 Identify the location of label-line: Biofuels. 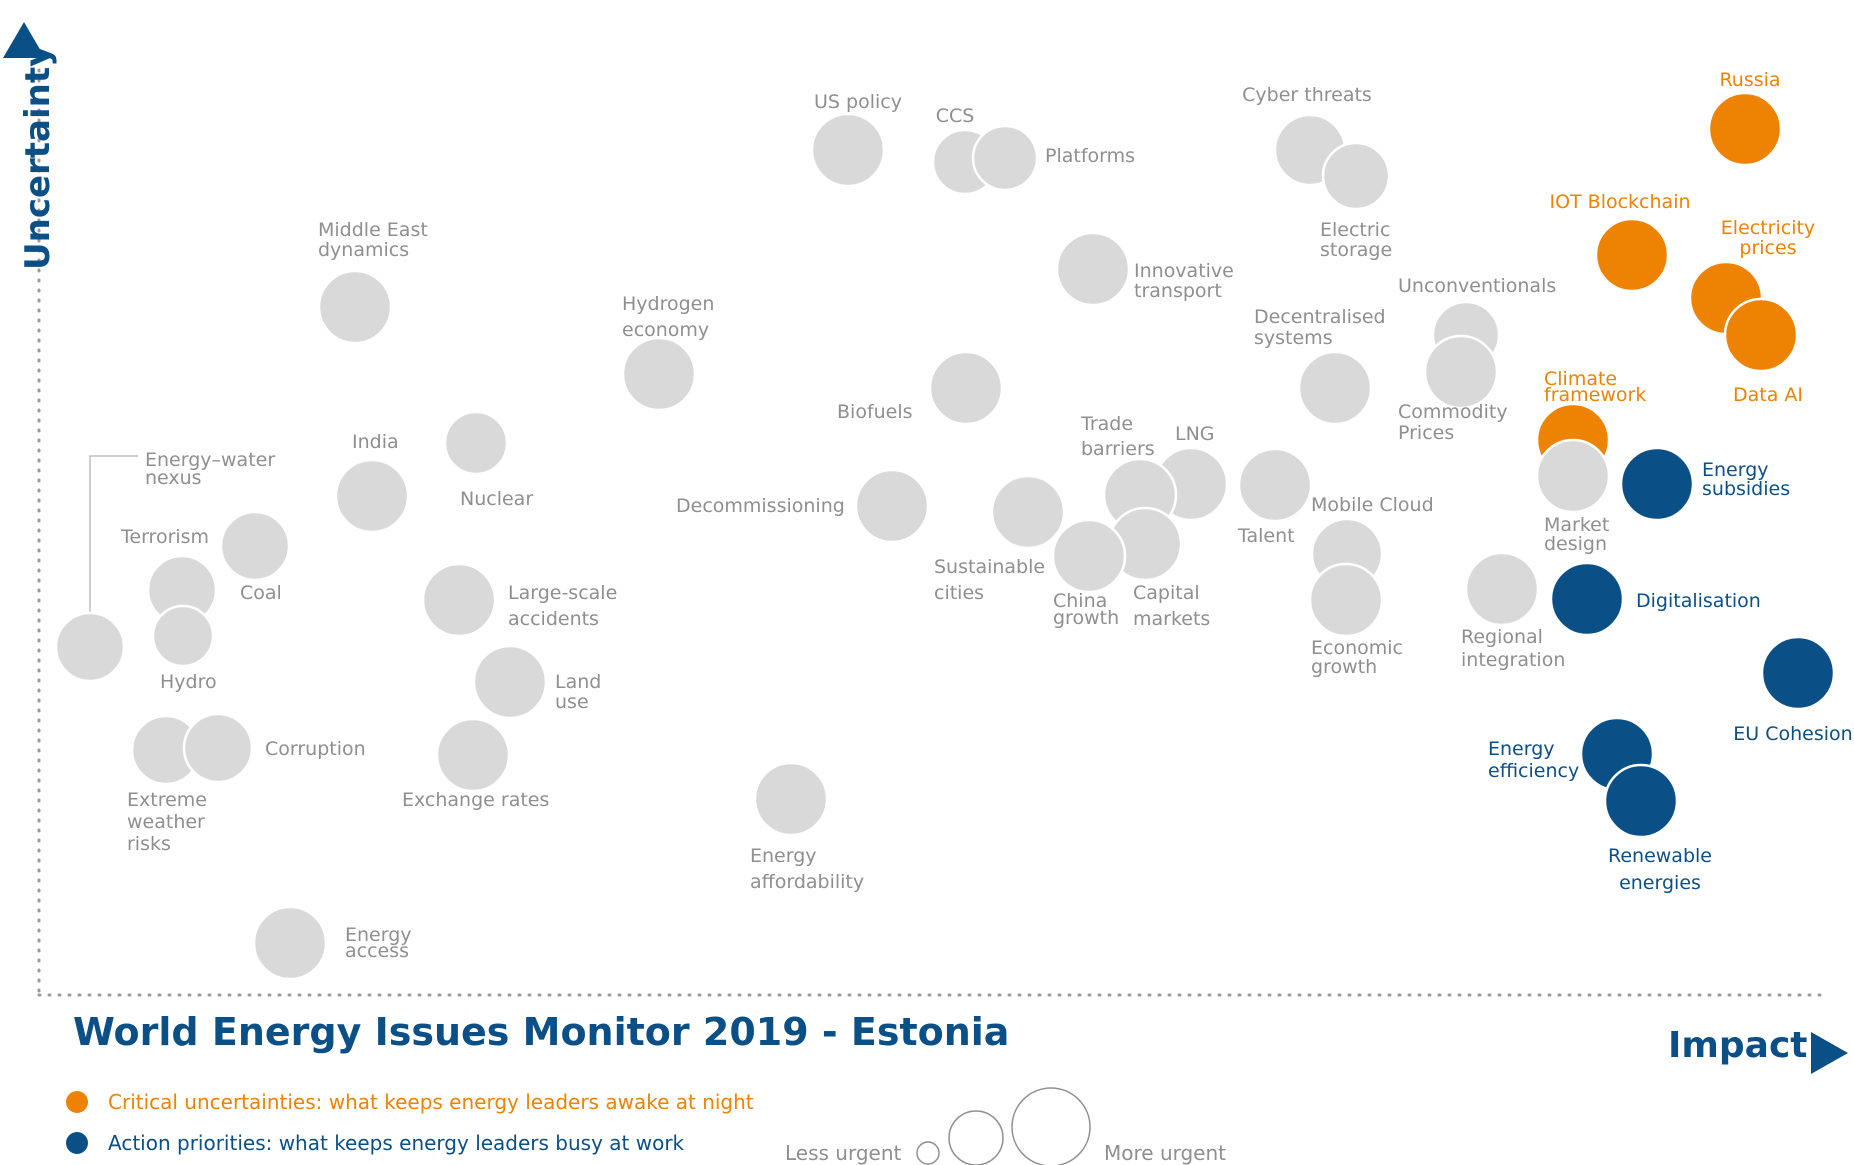
(875, 412).